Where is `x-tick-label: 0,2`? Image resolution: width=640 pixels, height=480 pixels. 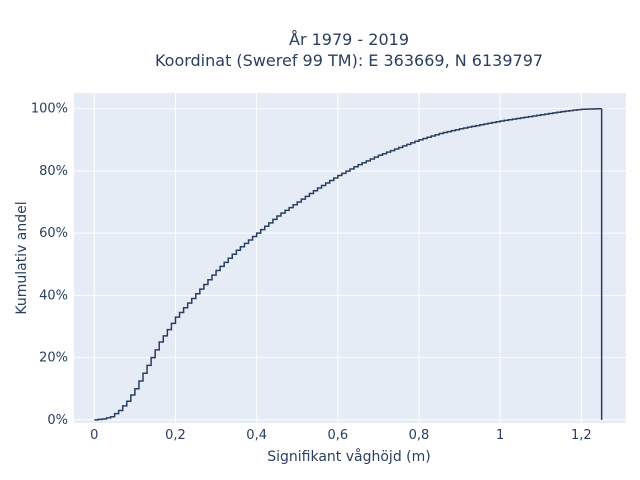
x-tick-label: 0,2 is located at coordinates (175, 435).